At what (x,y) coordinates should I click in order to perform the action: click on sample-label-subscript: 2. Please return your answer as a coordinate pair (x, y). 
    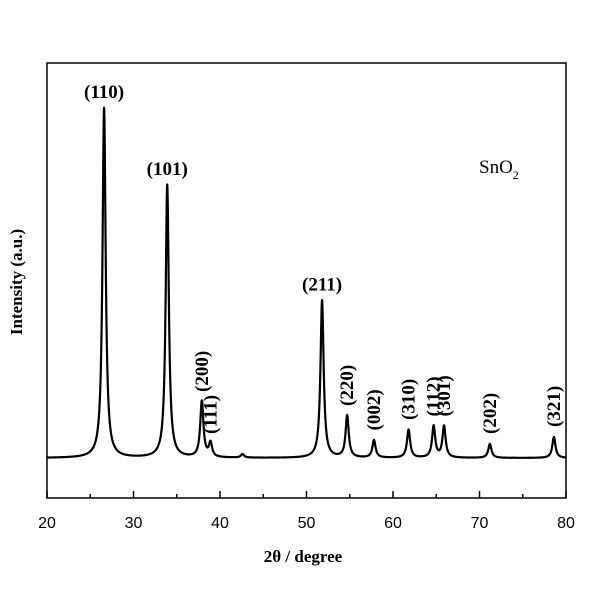
    Looking at the image, I should click on (516, 175).